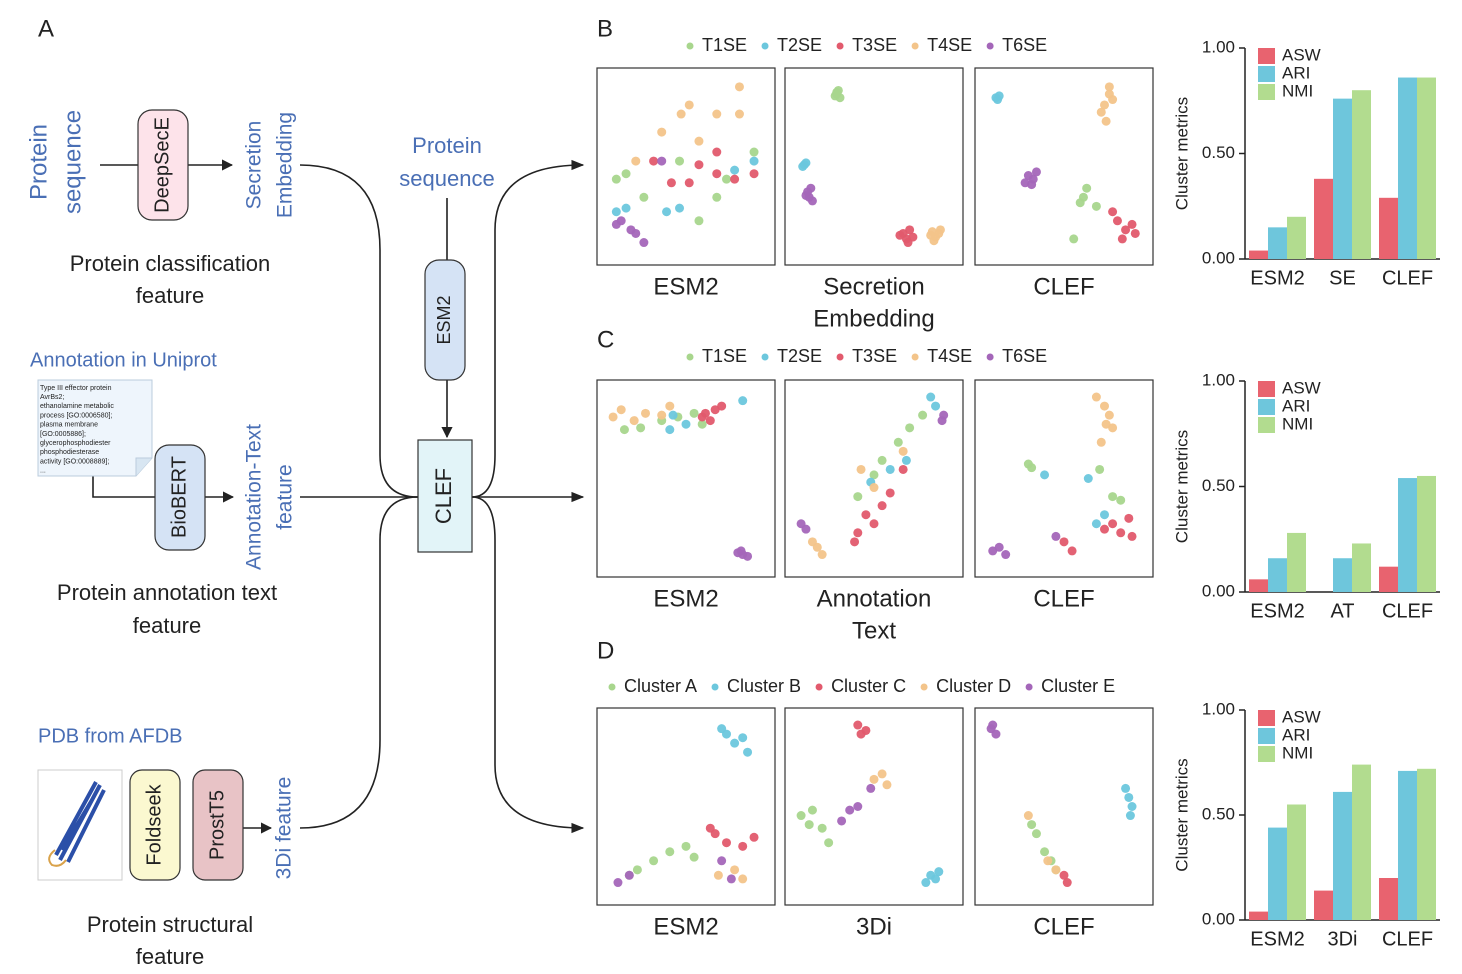 Image resolution: width=1462 pixels, height=974 pixels. I want to click on caption: Protein annotation text, so click(167, 592).